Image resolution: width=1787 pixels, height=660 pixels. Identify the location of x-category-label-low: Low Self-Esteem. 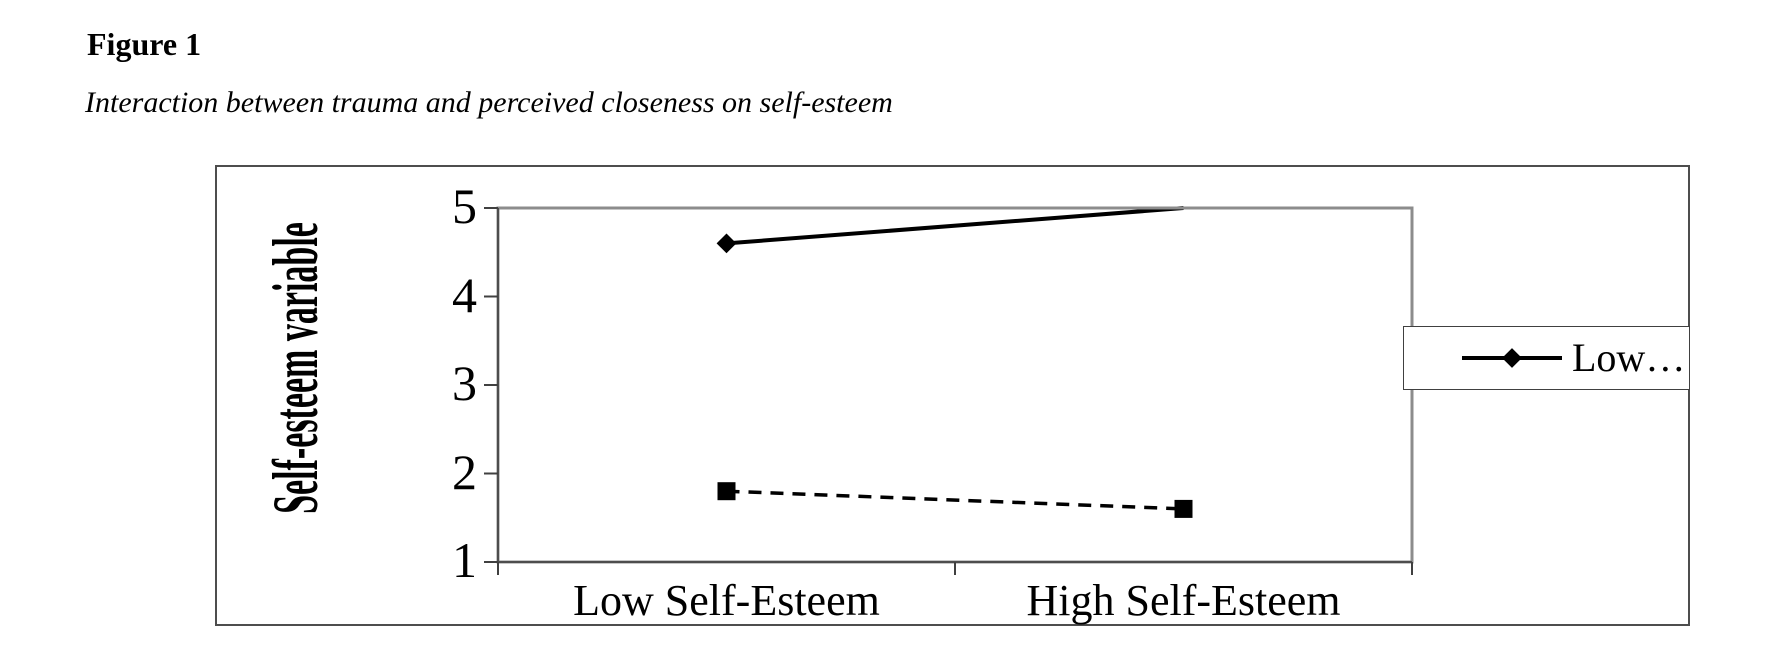
(726, 600).